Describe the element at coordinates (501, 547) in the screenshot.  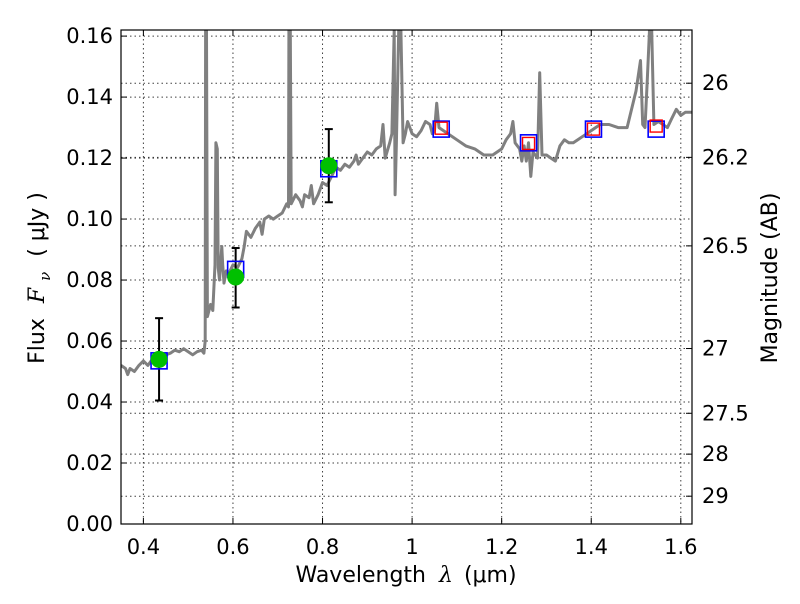
I see `x-tick-label: 1.2` at that location.